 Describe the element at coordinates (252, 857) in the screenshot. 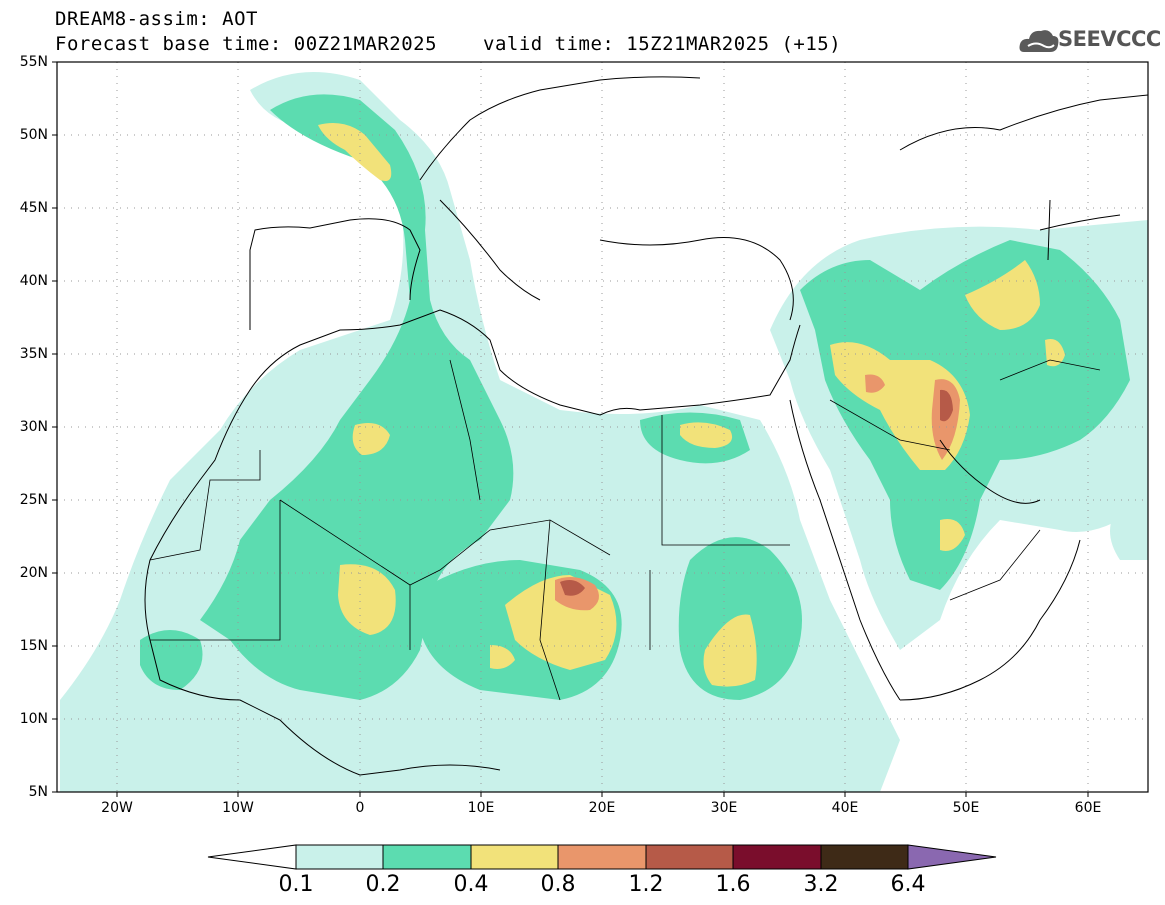

I see `colorbar-low-arrow` at that location.